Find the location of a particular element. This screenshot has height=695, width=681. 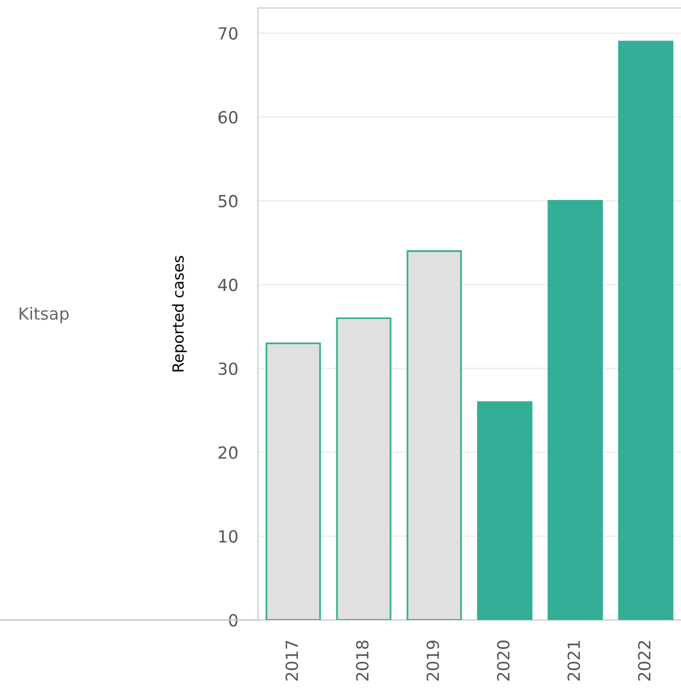

y-tick-label: 70 is located at coordinates (228, 33).